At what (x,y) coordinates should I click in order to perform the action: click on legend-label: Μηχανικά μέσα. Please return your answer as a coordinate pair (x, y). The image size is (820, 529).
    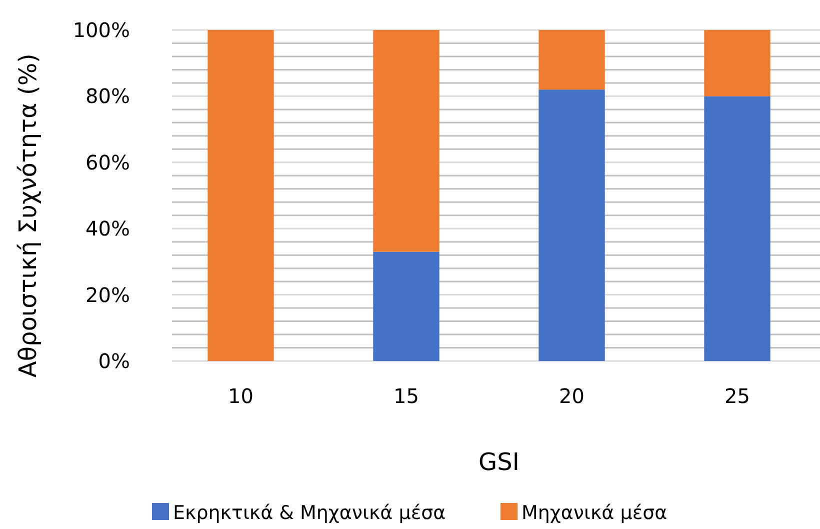
    Looking at the image, I should click on (595, 513).